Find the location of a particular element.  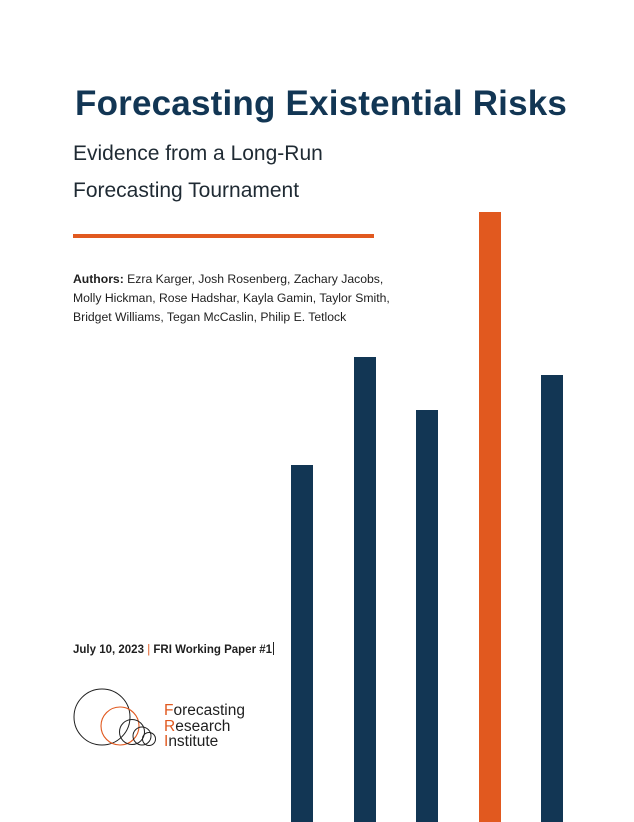

logo-initial-r: R is located at coordinates (170, 726).